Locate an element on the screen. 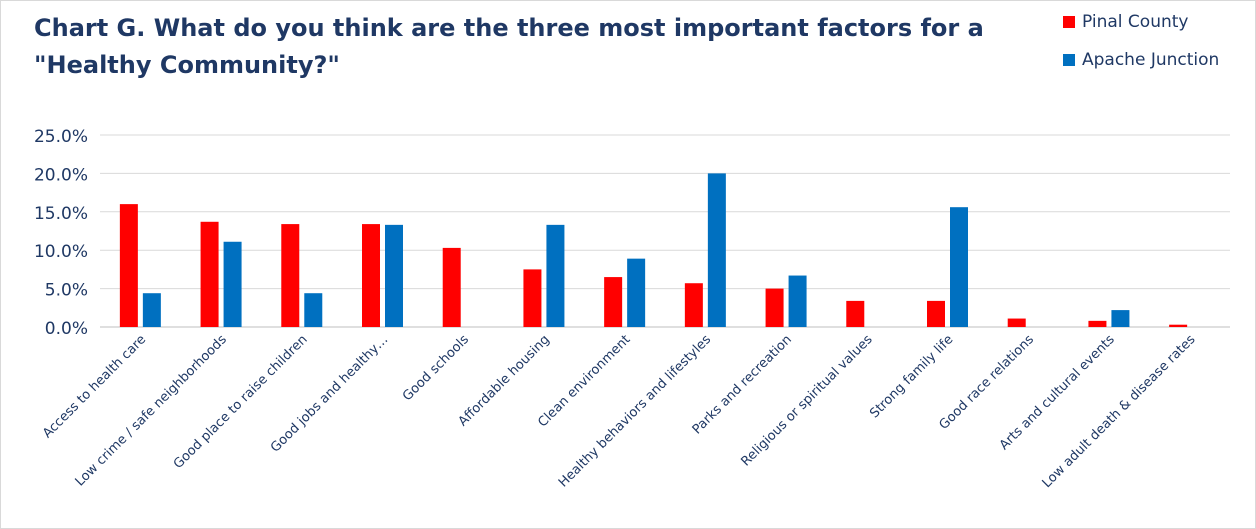 This screenshot has width=1256, height=529. y-tick-label: 20.0% is located at coordinates (61, 175).